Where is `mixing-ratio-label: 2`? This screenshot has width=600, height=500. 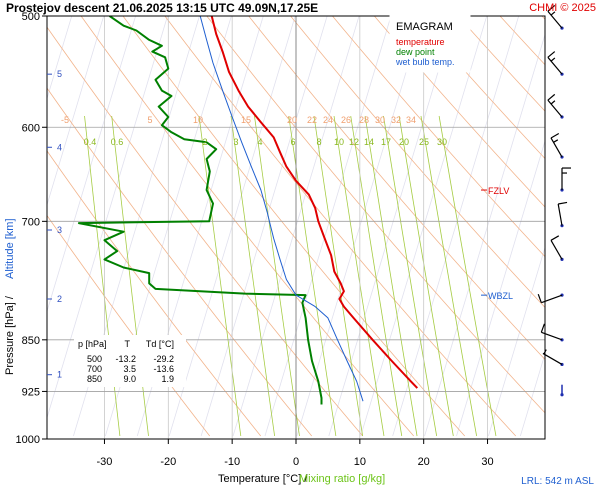 mixing-ratio-label: 2 is located at coordinates (204, 142).